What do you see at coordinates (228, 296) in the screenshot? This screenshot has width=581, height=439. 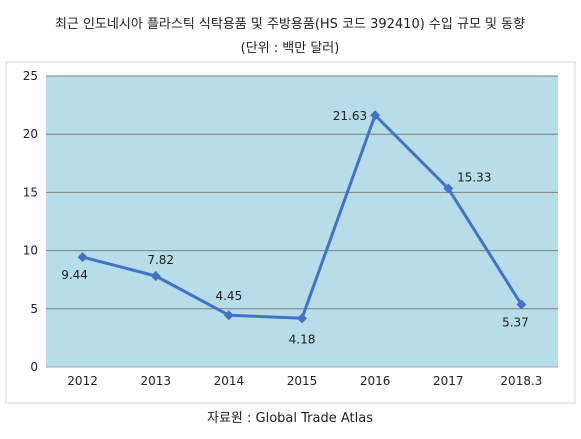 I see `data-label: 4.45` at bounding box center [228, 296].